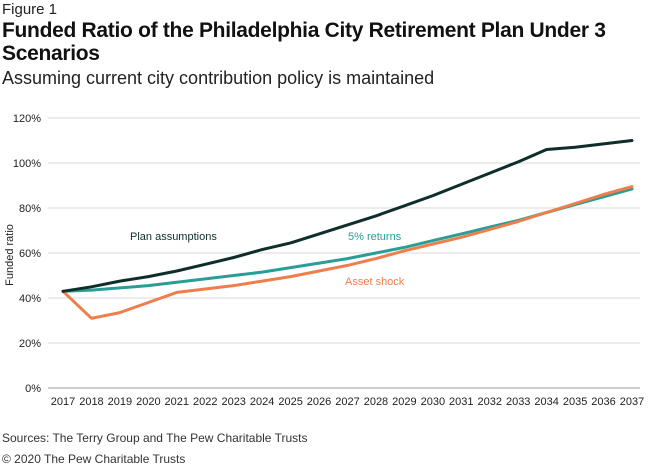 This screenshot has width=650, height=467. What do you see at coordinates (376, 402) in the screenshot?
I see `x-tick-label: 2028` at bounding box center [376, 402].